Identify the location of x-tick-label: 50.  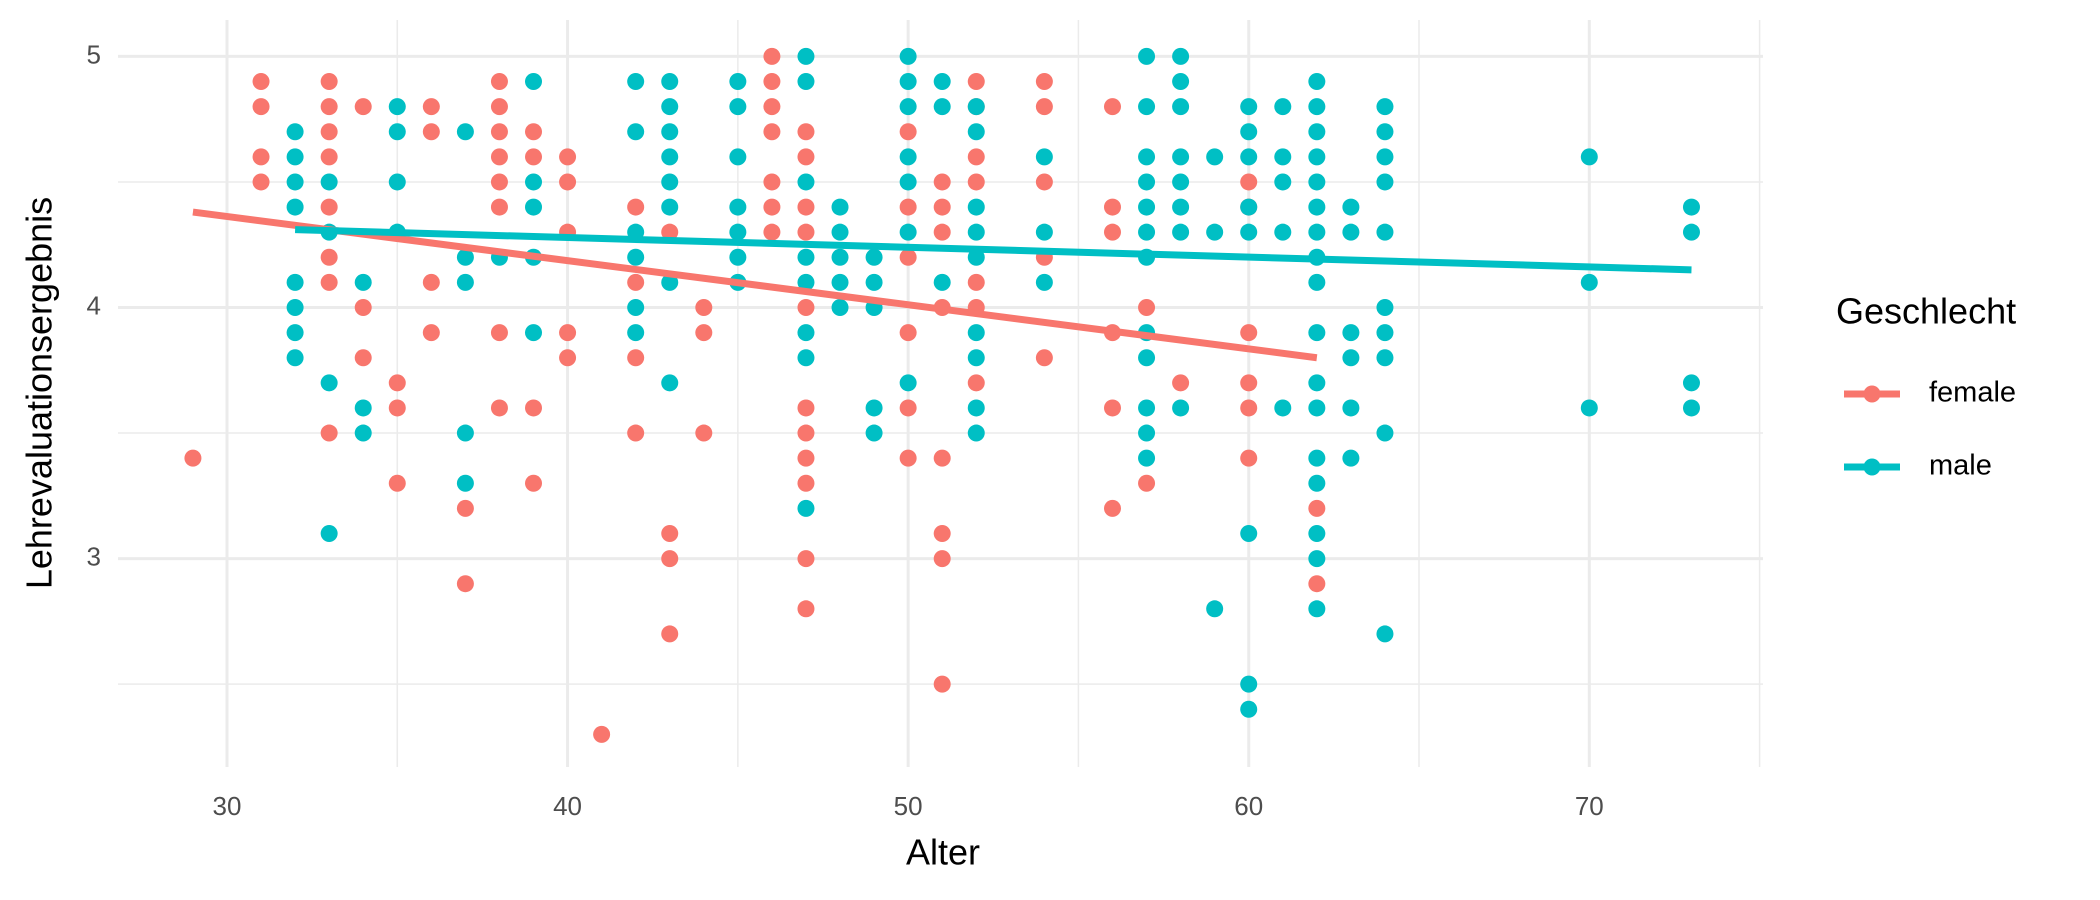
(908, 806).